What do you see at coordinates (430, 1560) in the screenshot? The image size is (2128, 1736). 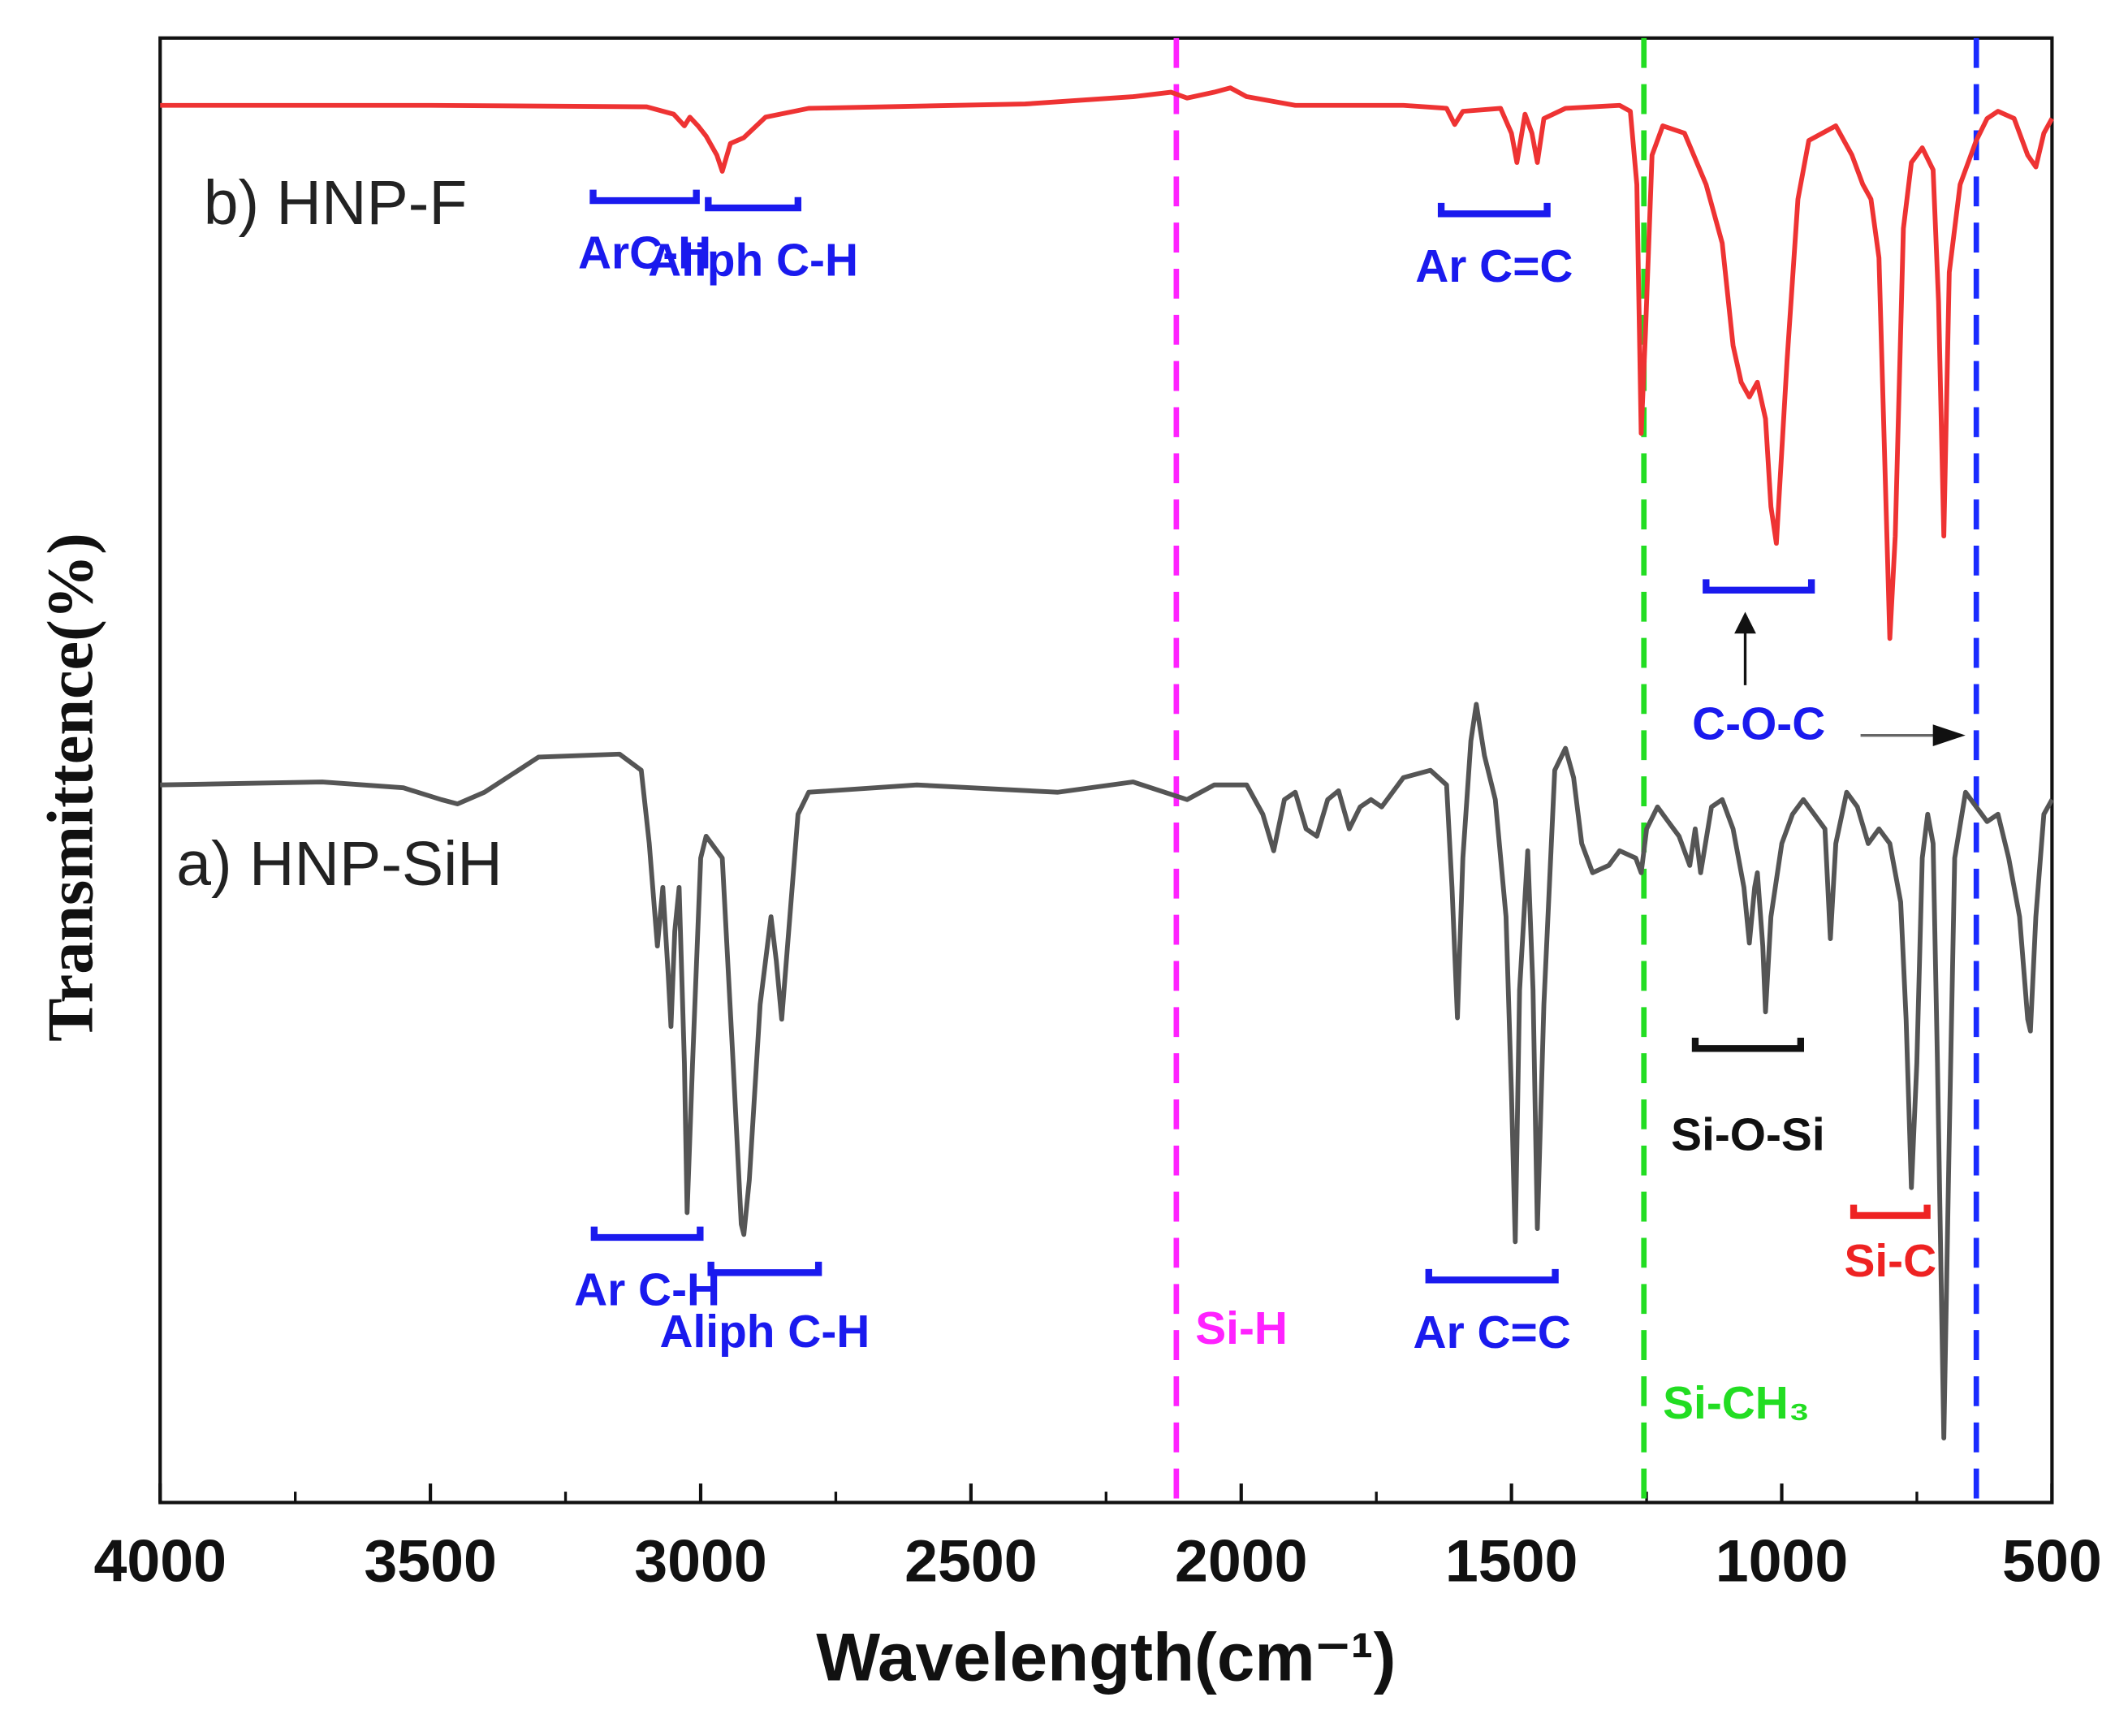 I see `x-tick-label: 3500` at bounding box center [430, 1560].